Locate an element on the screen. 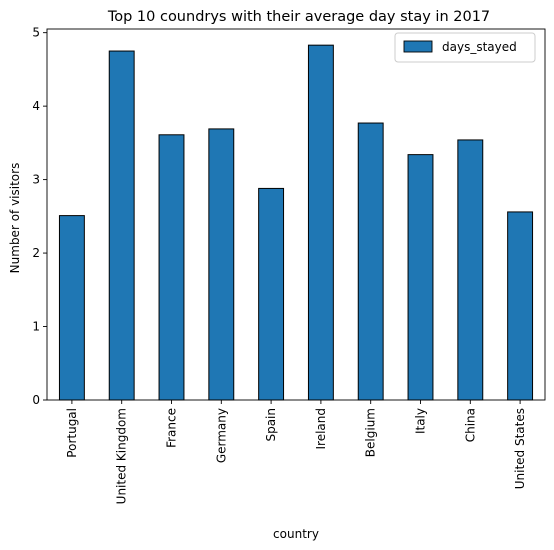  x-tick-label: Spain is located at coordinates (271, 425).